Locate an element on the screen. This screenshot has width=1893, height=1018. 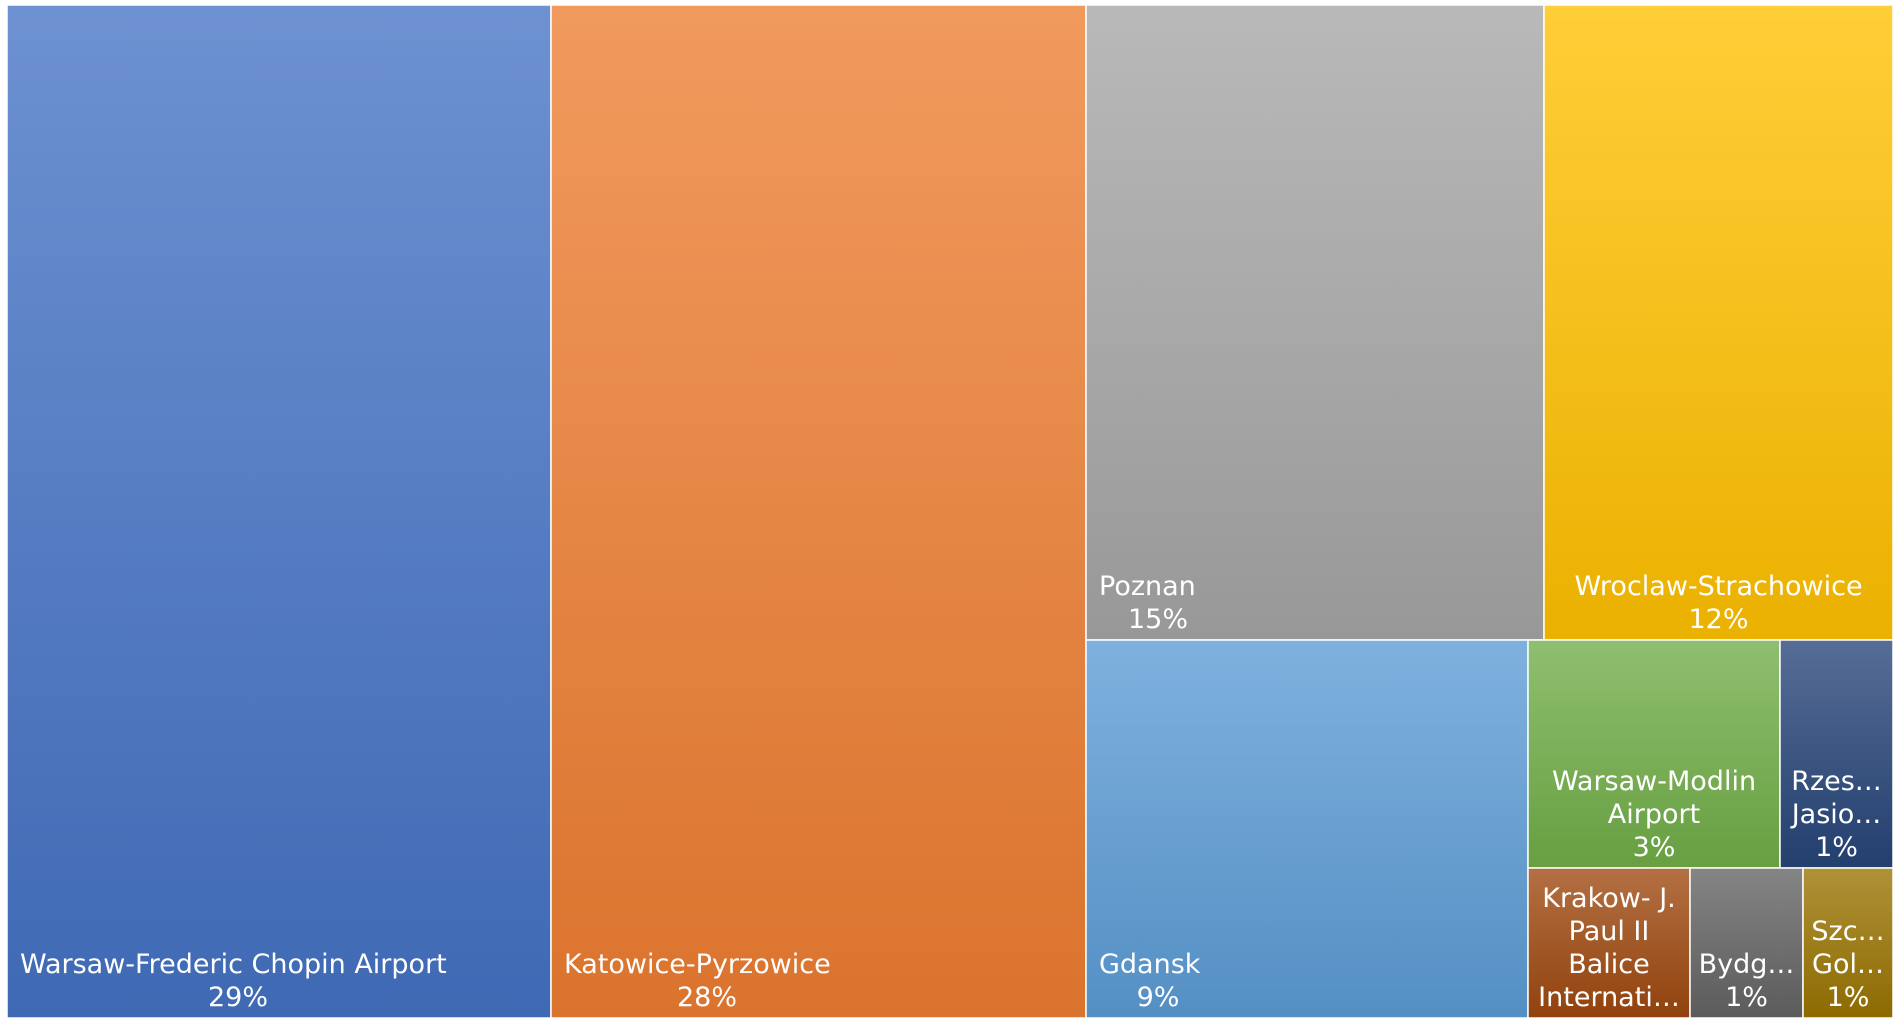
treemap-rect-szc-gol is located at coordinates (1847, 942).